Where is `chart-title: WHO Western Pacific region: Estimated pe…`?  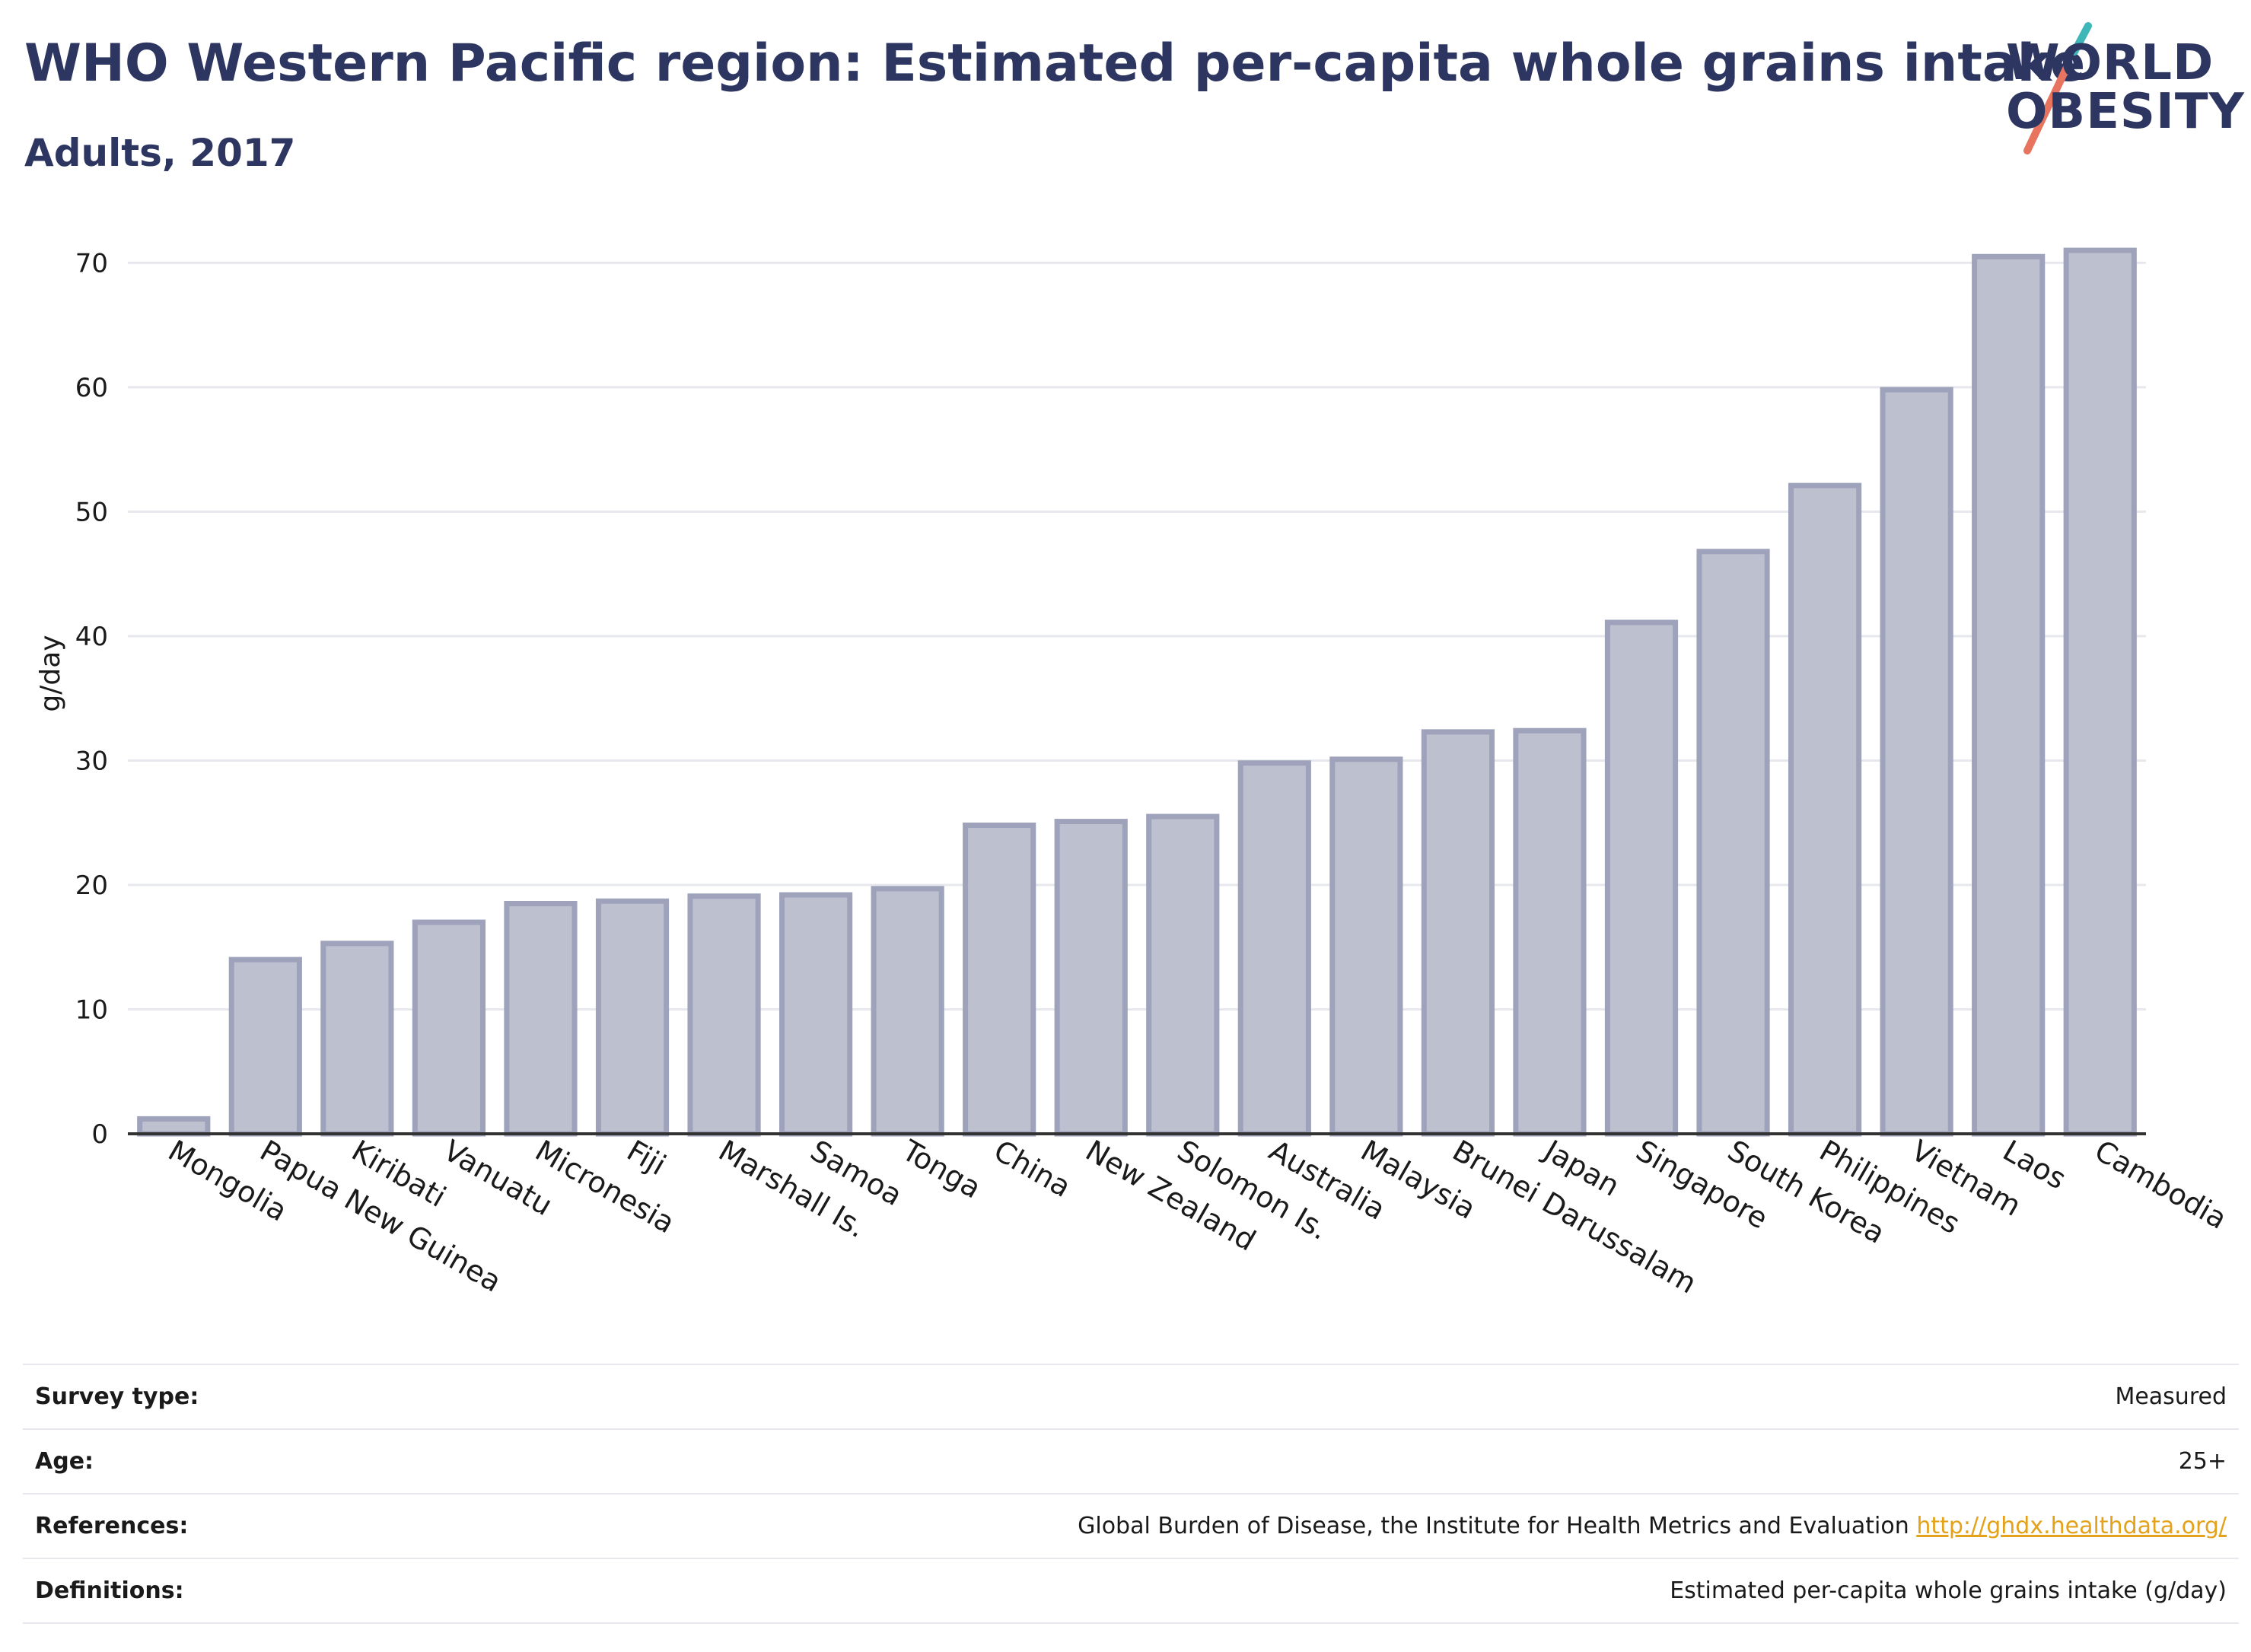 chart-title: WHO Western Pacific region: Estimated pe… is located at coordinates (1055, 63).